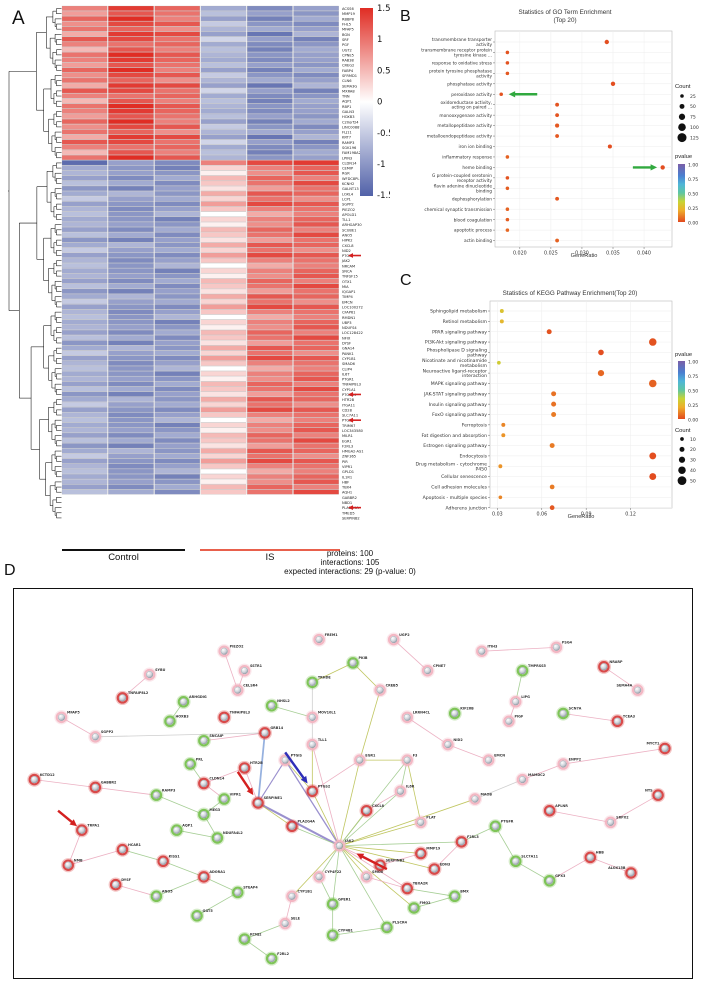 The width and height of the screenshot is (703, 985). Describe the element at coordinates (462, 64) in the screenshot. I see `svg-text: response to oxidative stress` at that location.